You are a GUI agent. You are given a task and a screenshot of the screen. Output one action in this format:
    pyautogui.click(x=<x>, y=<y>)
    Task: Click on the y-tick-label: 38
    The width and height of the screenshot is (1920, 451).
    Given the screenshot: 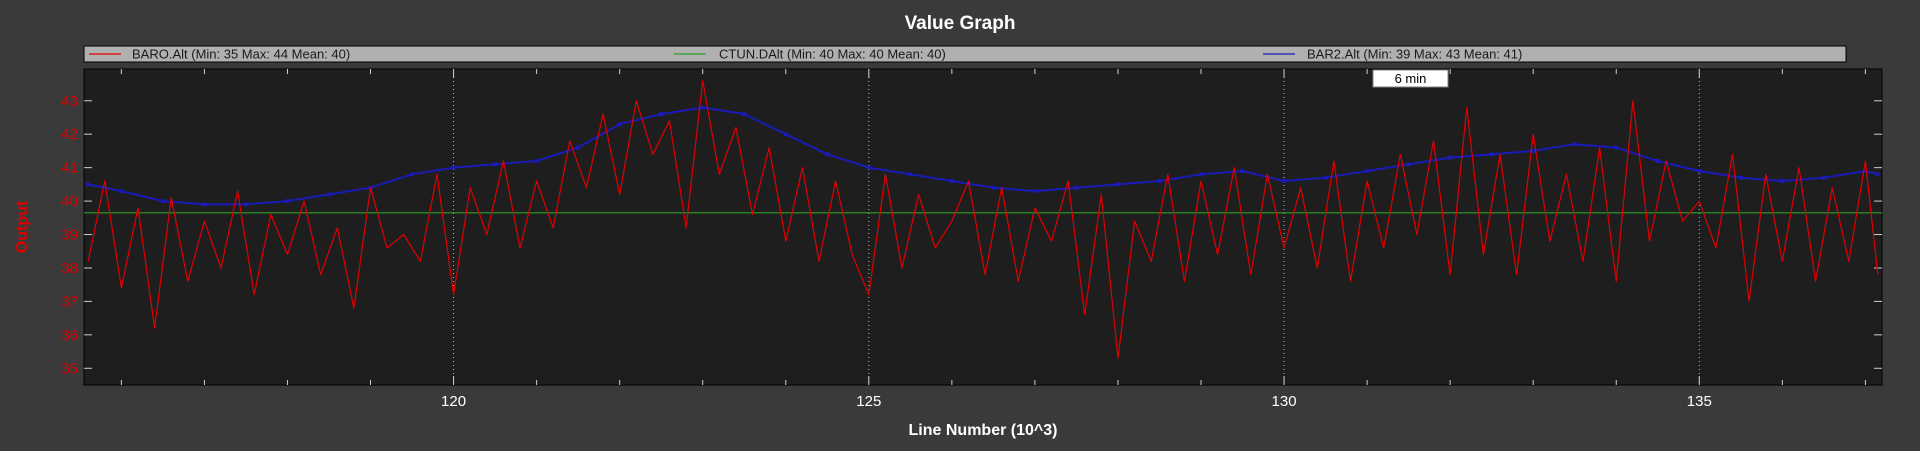 What is the action you would take?
    pyautogui.click(x=69, y=268)
    